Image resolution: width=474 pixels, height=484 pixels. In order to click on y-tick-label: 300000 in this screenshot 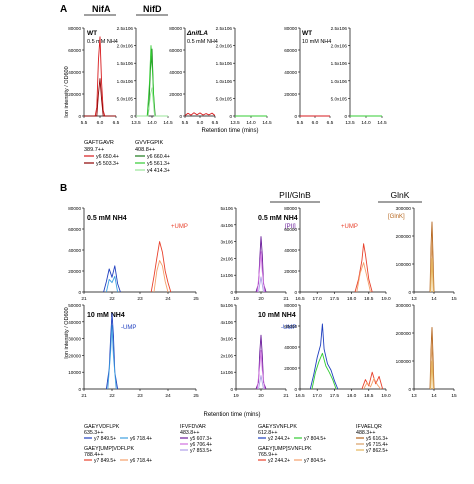, I will do `click(404, 305)`.